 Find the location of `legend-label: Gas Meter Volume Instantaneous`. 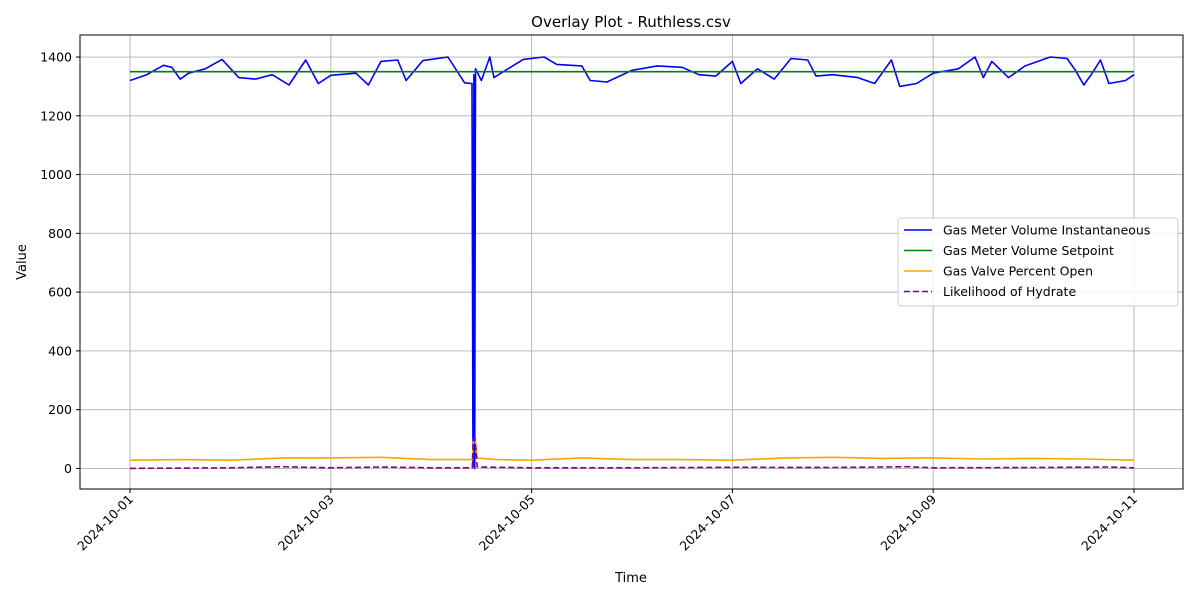

legend-label: Gas Meter Volume Instantaneous is located at coordinates (1046, 230).